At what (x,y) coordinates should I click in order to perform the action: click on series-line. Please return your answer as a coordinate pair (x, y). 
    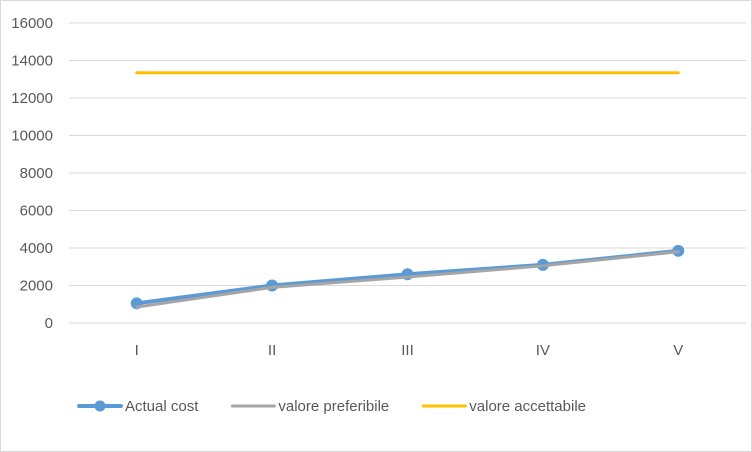
    Looking at the image, I should click on (407, 279).